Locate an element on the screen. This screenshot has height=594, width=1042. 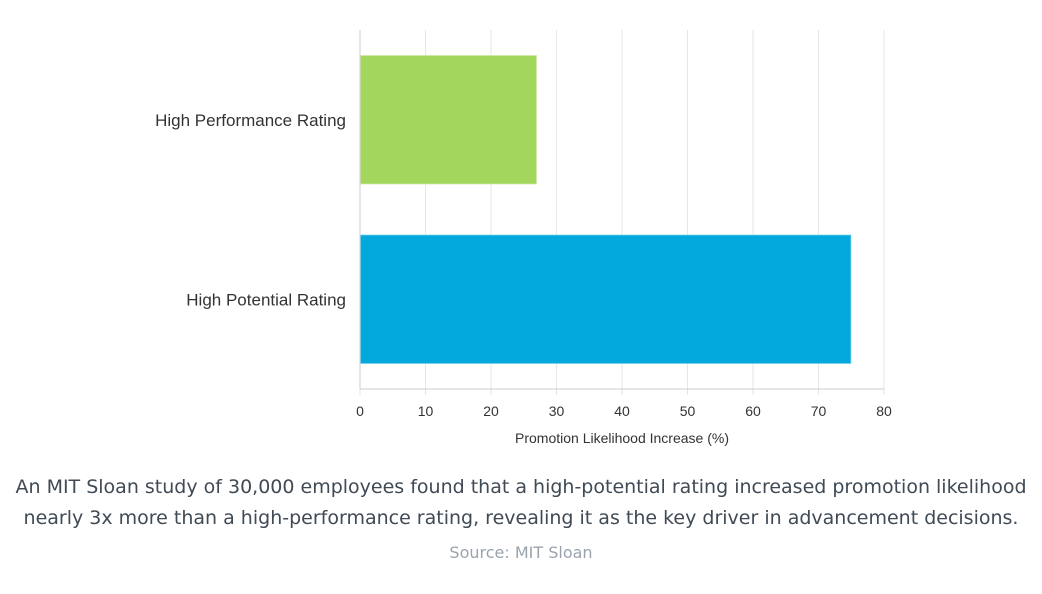
category-label: High Performance Rating is located at coordinates (250, 120).